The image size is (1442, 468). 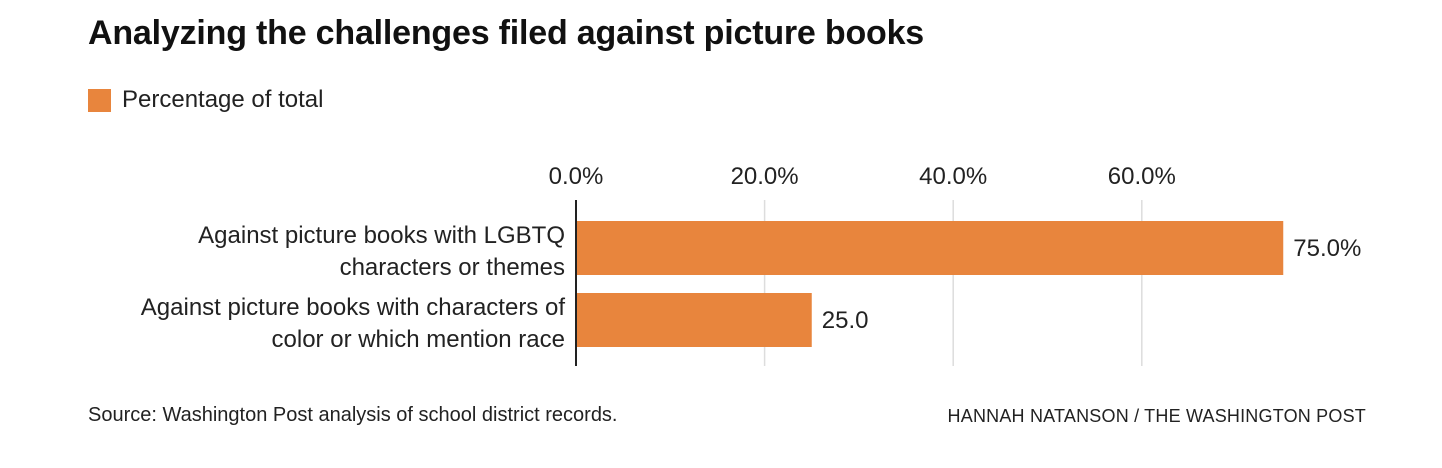 What do you see at coordinates (1142, 176) in the screenshot?
I see `x-tick-label: 60.0%` at bounding box center [1142, 176].